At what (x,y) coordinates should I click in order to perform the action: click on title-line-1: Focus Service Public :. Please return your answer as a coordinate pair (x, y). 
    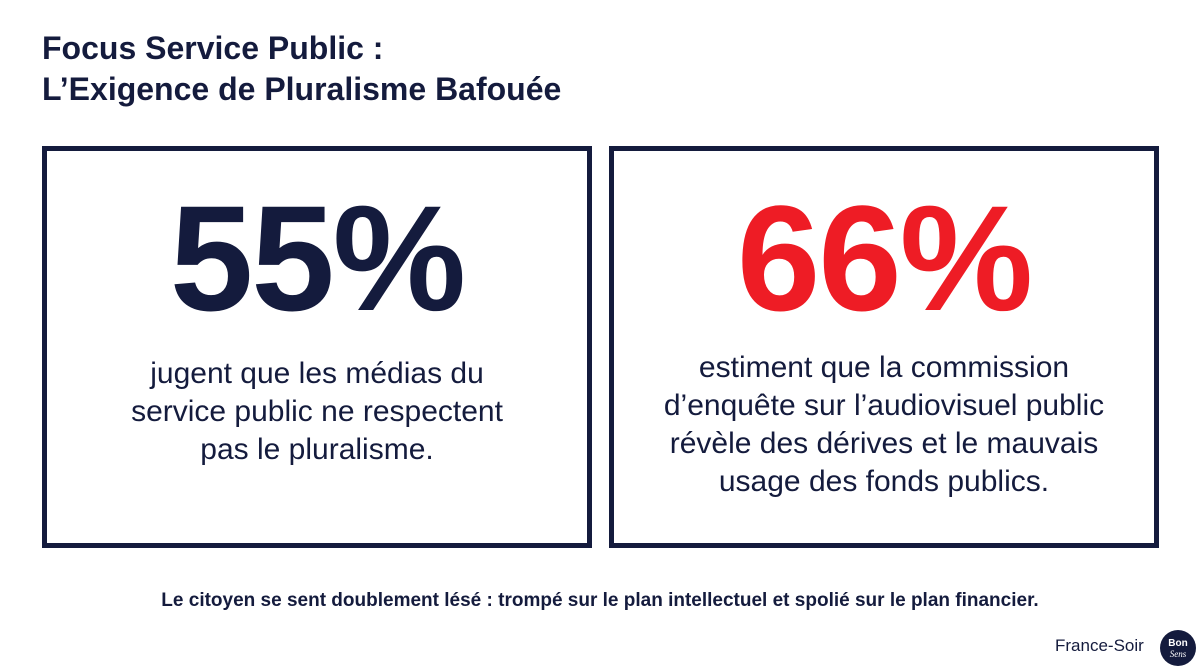
    Looking at the image, I should click on (213, 48).